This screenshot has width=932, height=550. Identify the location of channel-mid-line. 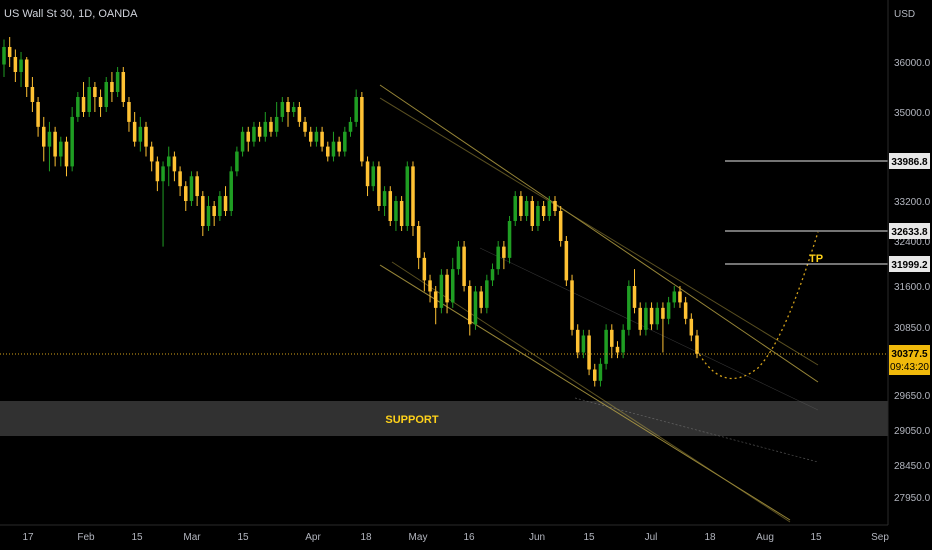
(696, 430).